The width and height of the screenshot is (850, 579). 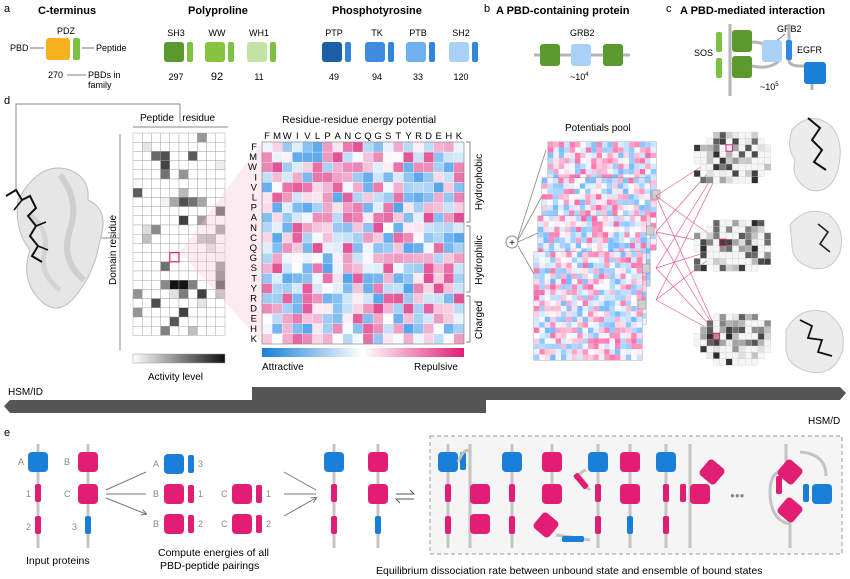 I want to click on domain-tk, so click(x=375, y=52).